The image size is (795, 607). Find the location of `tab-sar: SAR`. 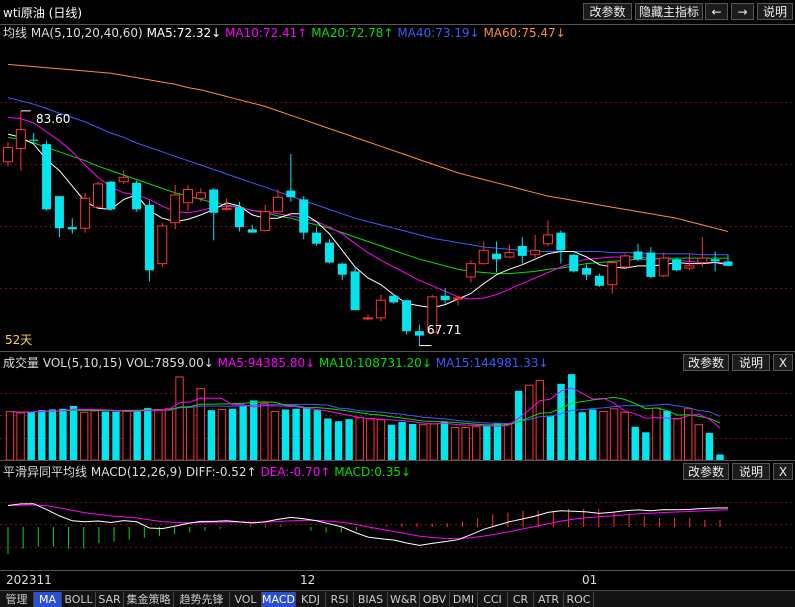

tab-sar: SAR is located at coordinates (110, 599).